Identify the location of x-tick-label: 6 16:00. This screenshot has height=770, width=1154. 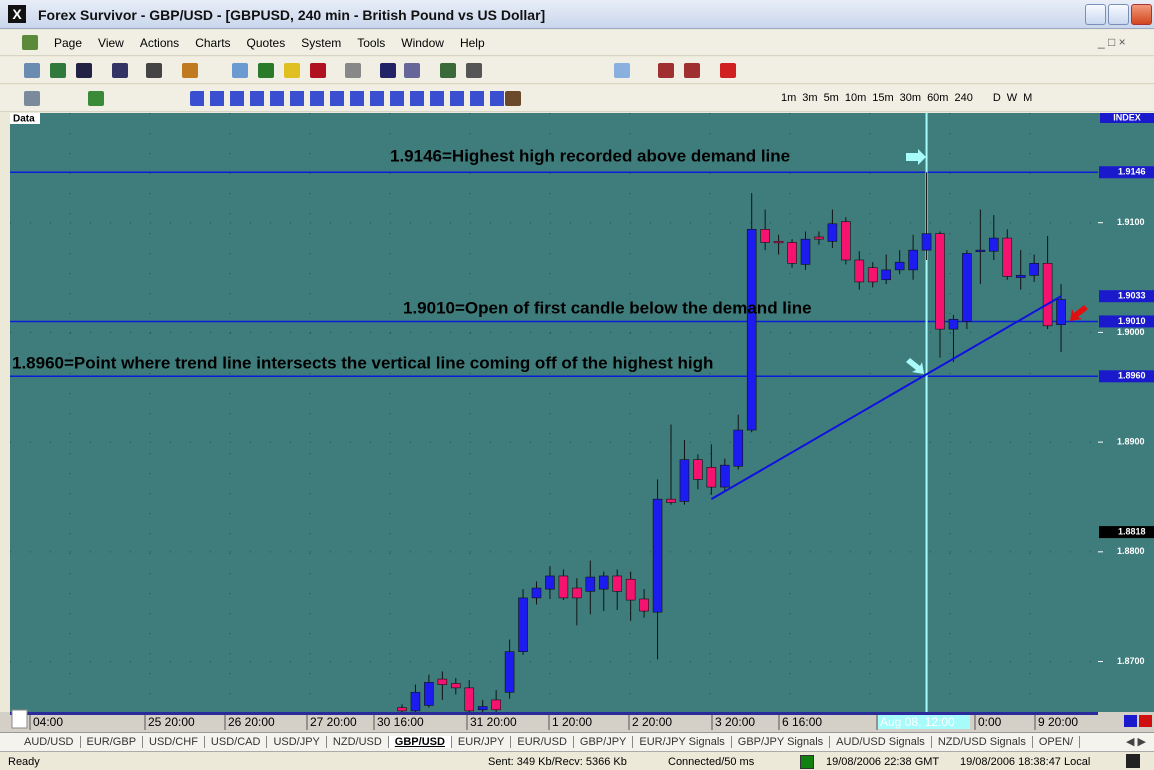
(802, 722).